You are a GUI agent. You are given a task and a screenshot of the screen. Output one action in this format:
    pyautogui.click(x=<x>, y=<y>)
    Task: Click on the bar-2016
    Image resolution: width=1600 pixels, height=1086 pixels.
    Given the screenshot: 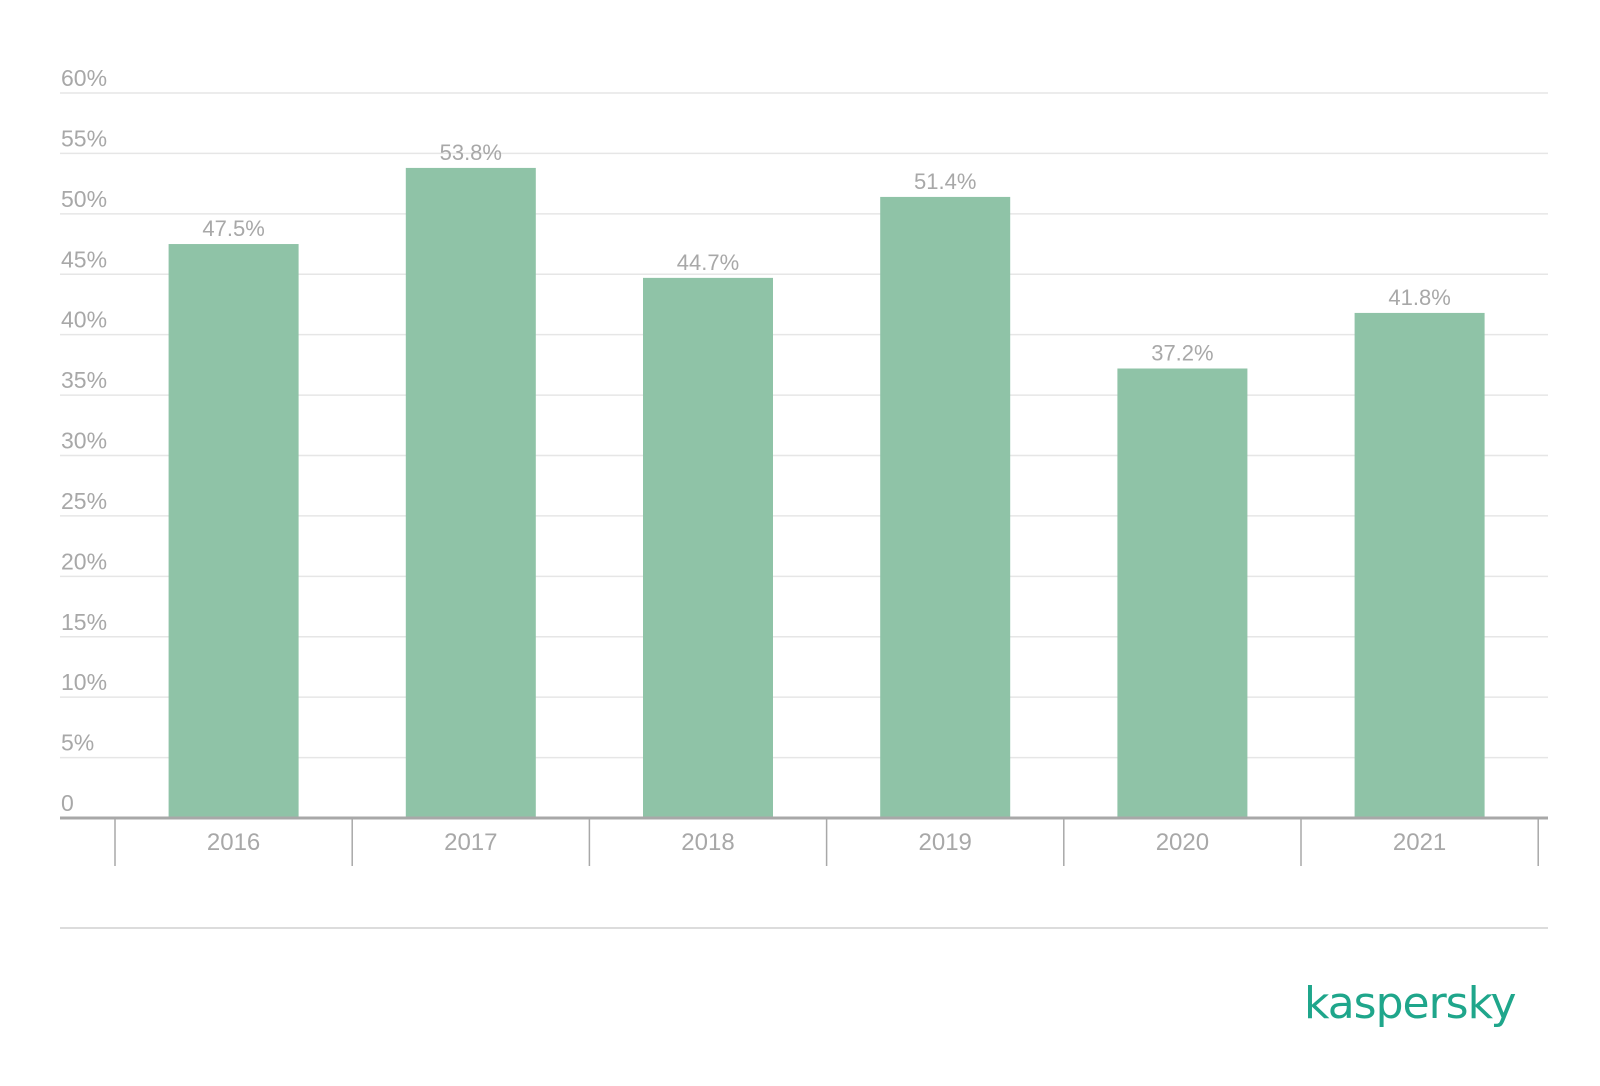 What is the action you would take?
    pyautogui.click(x=233, y=531)
    